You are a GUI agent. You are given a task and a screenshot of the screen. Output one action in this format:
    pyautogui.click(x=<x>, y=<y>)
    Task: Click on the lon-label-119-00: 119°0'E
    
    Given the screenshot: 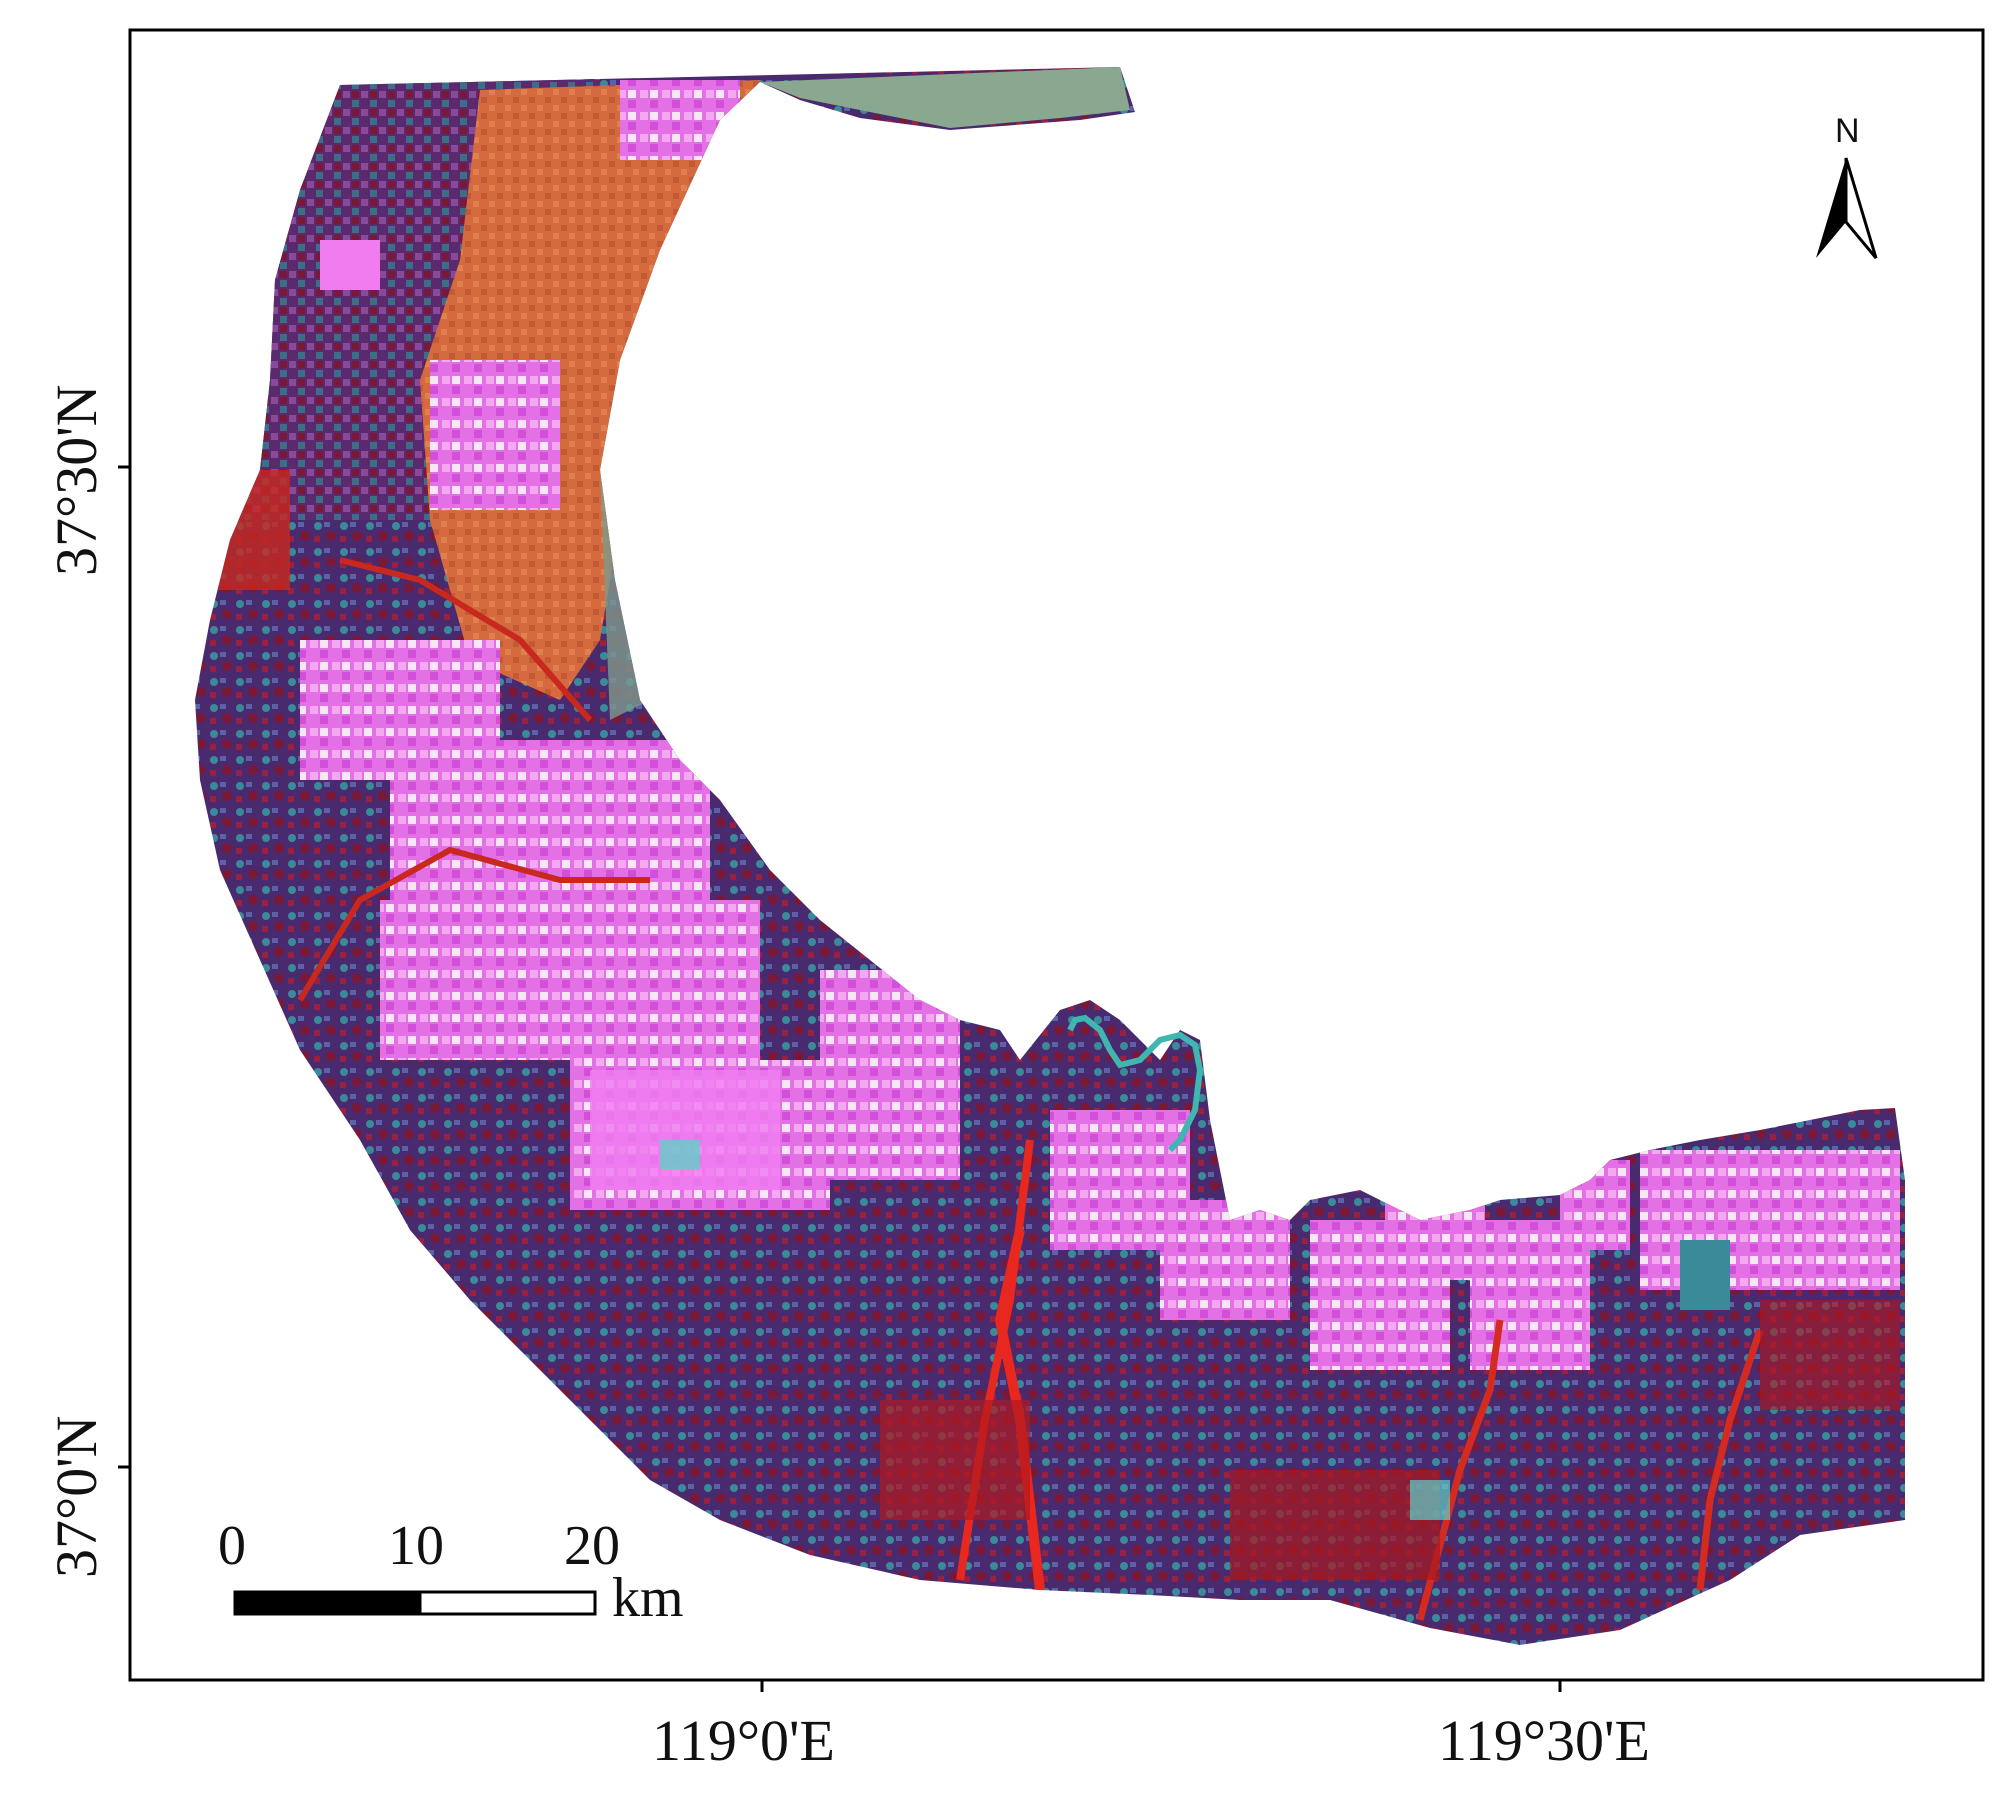 What is the action you would take?
    pyautogui.click(x=743, y=1740)
    